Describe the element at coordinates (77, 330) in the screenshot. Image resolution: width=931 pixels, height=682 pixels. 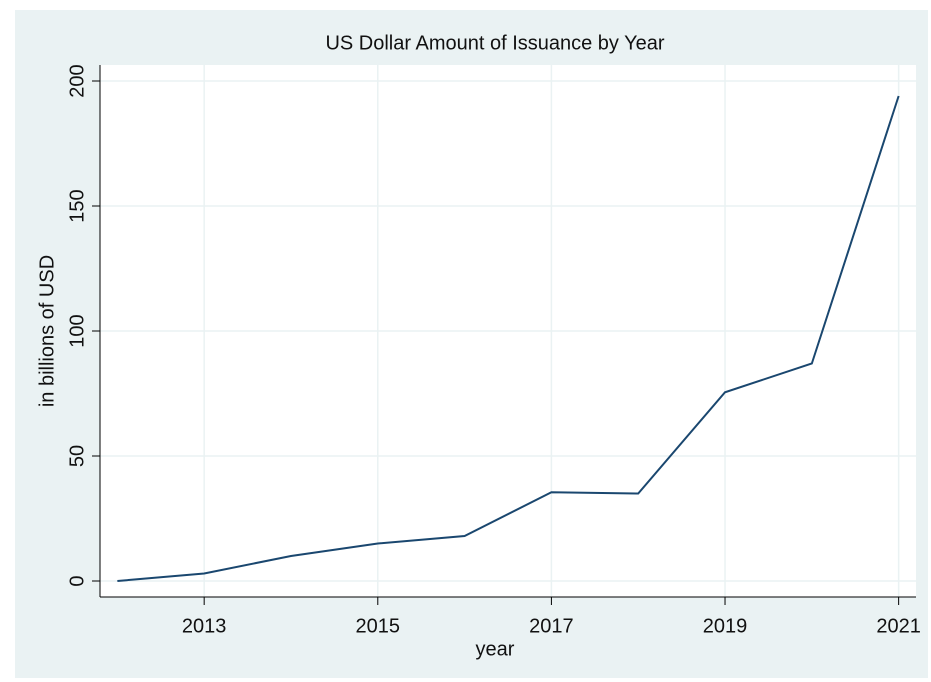
I see `y-tick-label: 100` at that location.